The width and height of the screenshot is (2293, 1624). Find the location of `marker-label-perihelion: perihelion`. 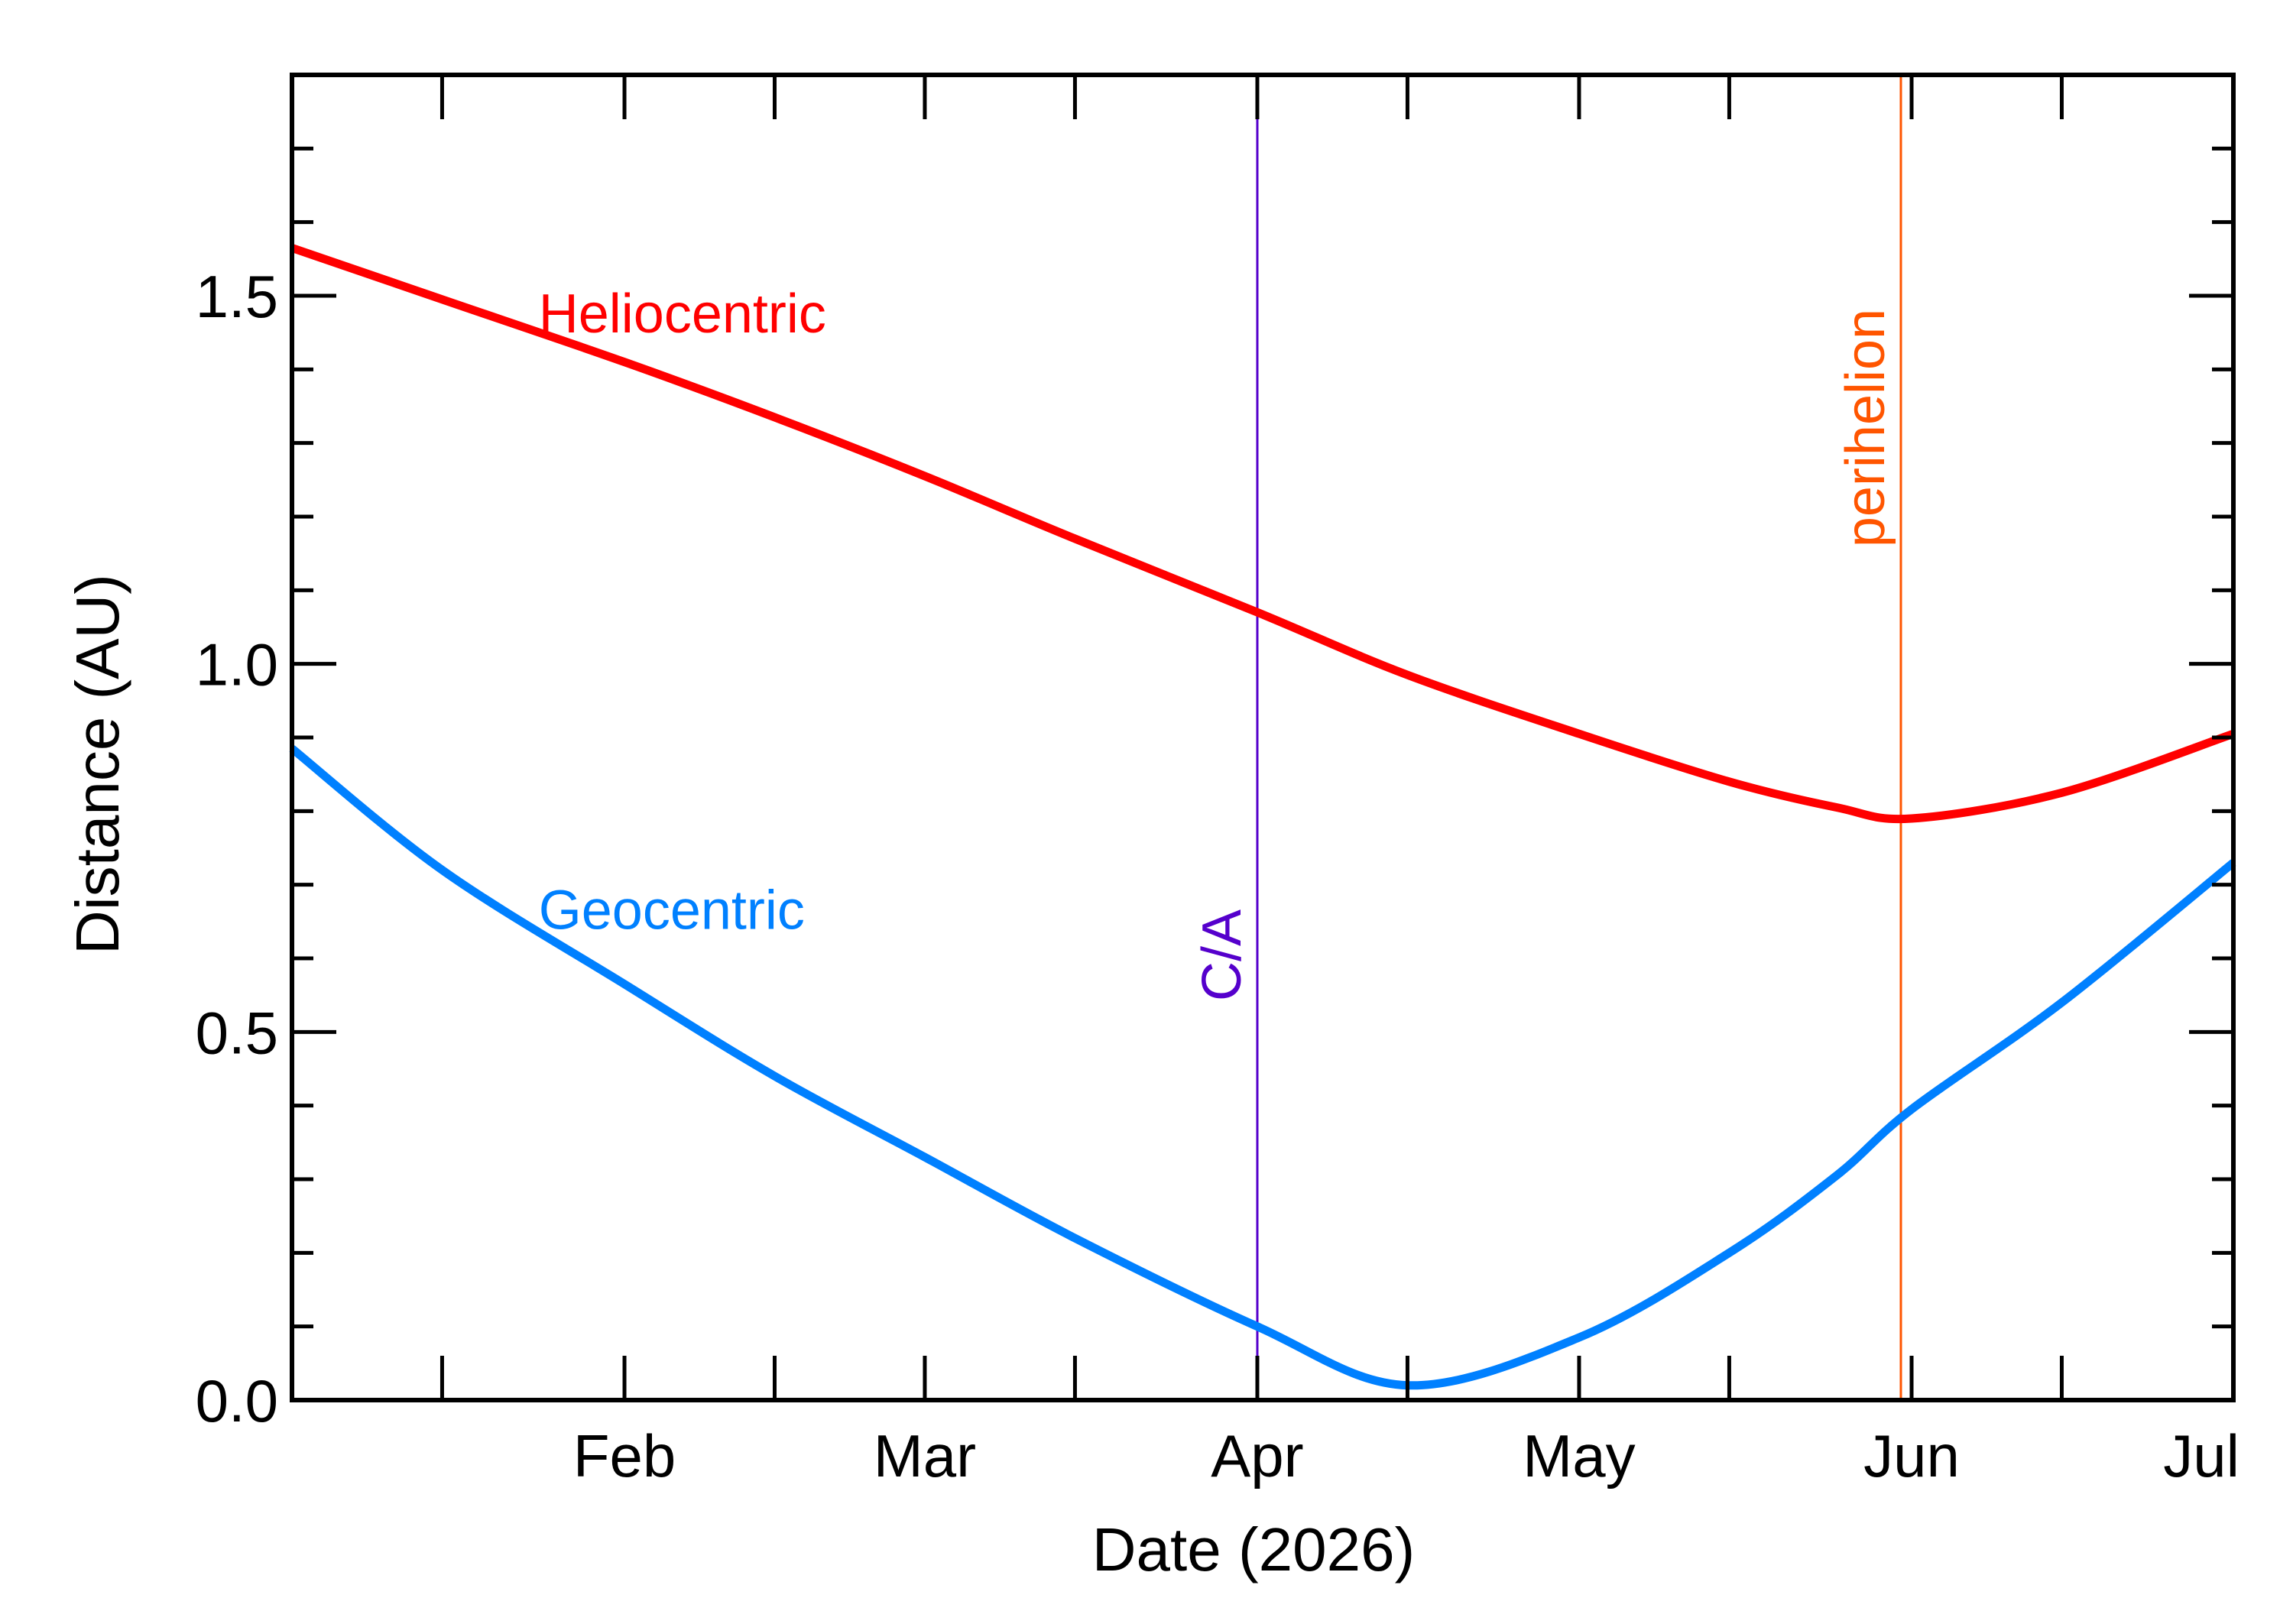

marker-label-perihelion: perihelion is located at coordinates (1865, 428).